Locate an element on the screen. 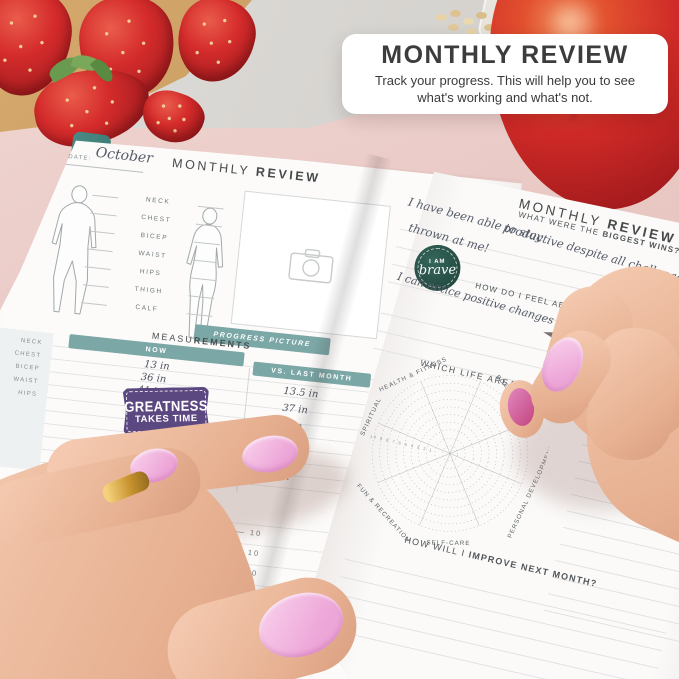 Image resolution: width=679 pixels, height=679 pixels. wheel-label-health-fitness: HEALTH & FITNESS is located at coordinates (413, 375).